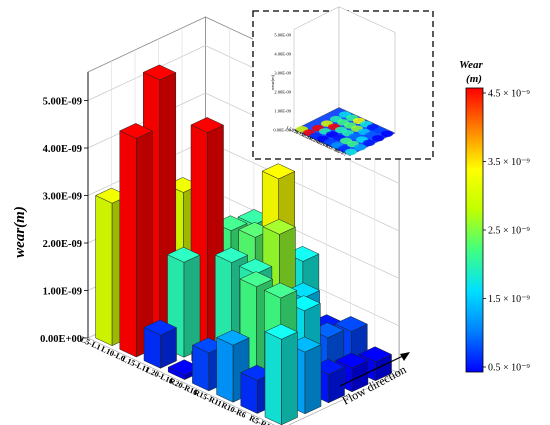 The height and width of the screenshot is (425, 550). Describe the element at coordinates (292, 129) in the screenshot. I see `inset-category-label: L5-L1` at that location.